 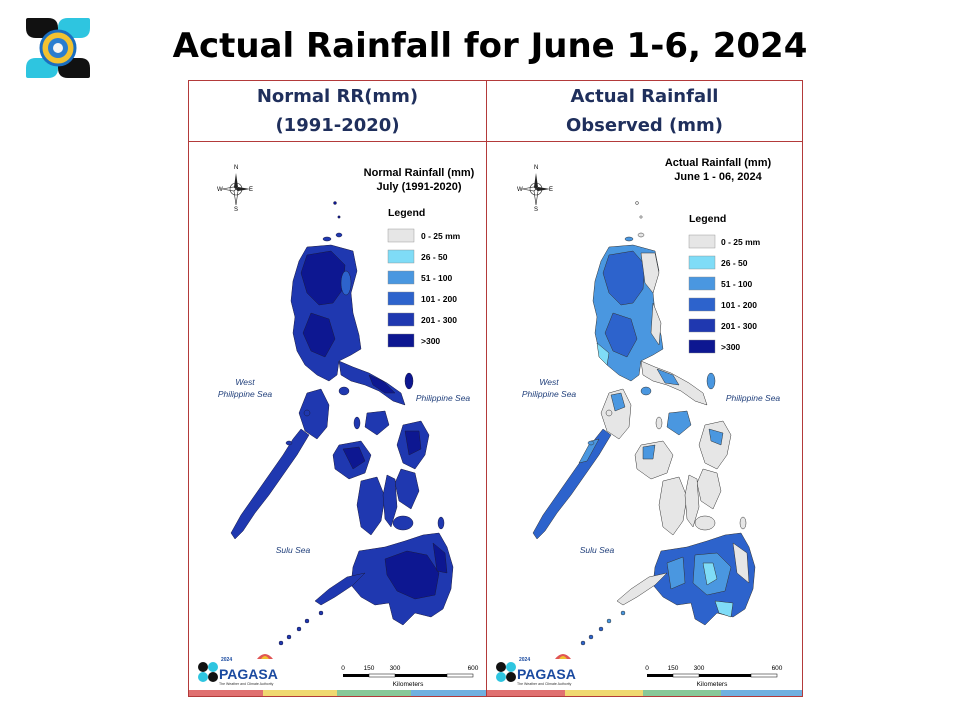 What do you see at coordinates (419, 187) in the screenshot?
I see `map-title-line2: July (1991-2020)` at bounding box center [419, 187].